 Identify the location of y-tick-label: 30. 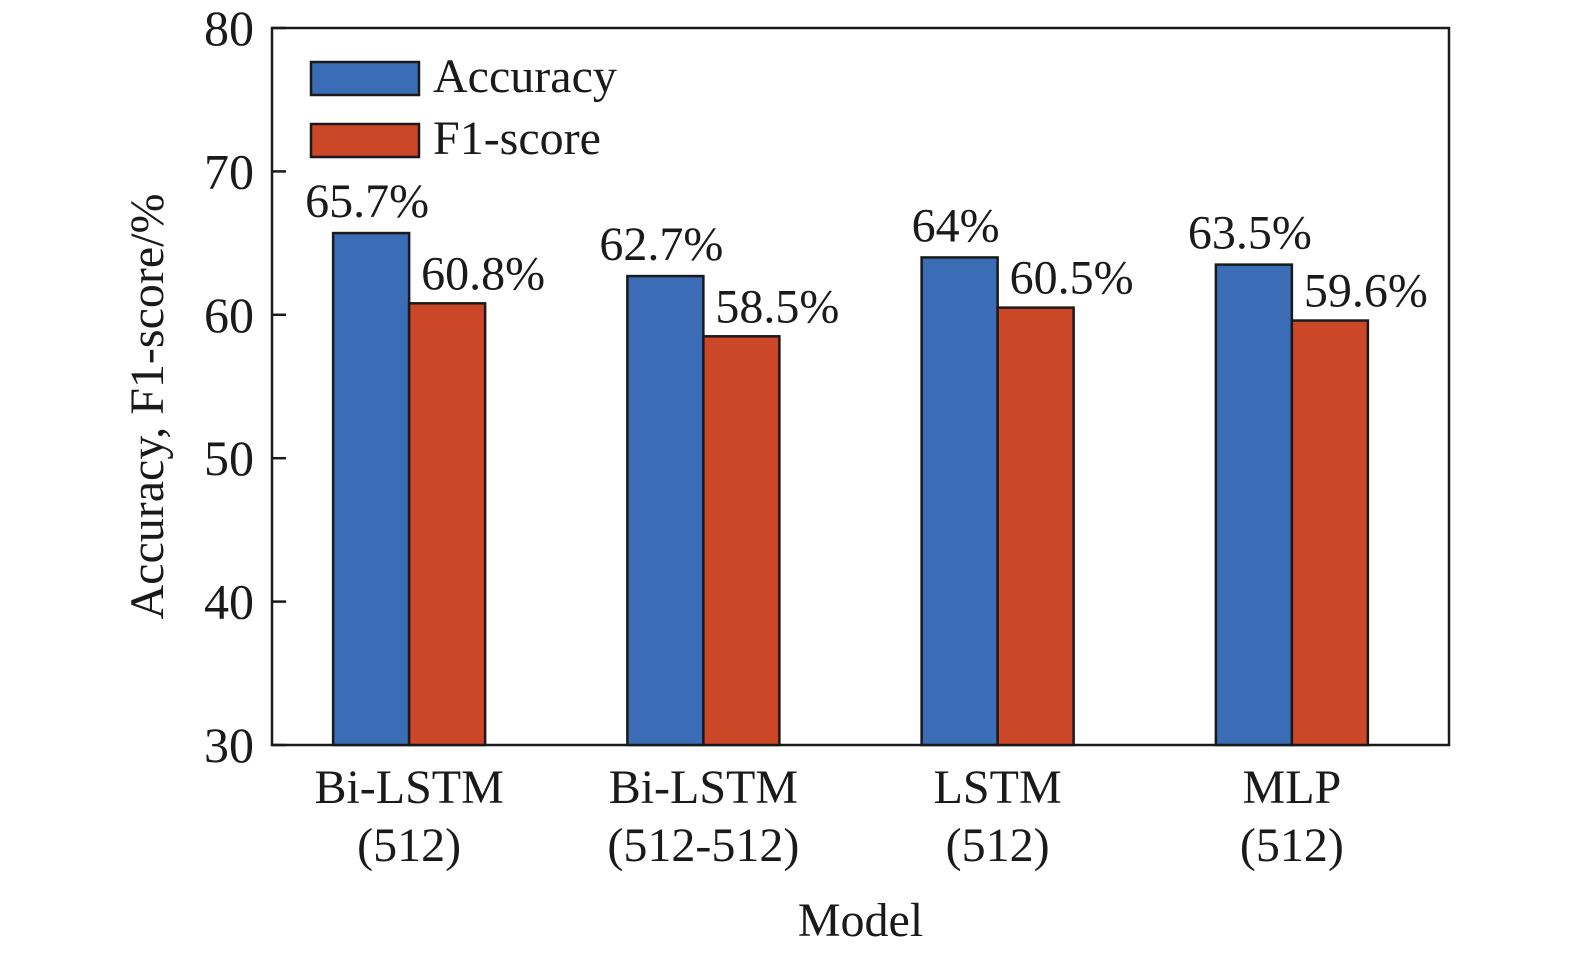
(229, 745).